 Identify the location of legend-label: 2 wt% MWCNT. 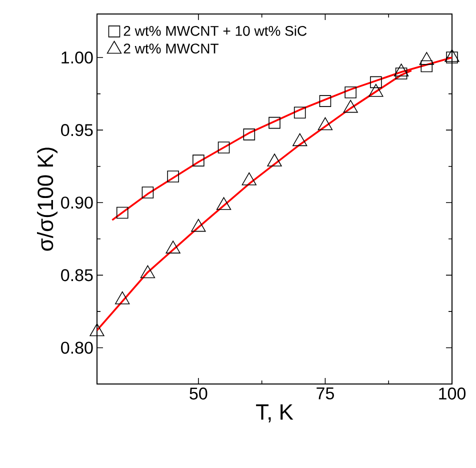
(171, 49).